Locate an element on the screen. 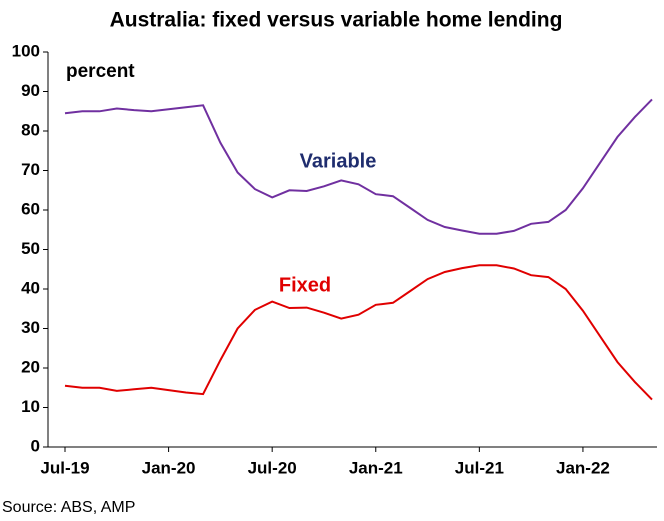 The height and width of the screenshot is (521, 664). series-label: Fixed is located at coordinates (305, 285).